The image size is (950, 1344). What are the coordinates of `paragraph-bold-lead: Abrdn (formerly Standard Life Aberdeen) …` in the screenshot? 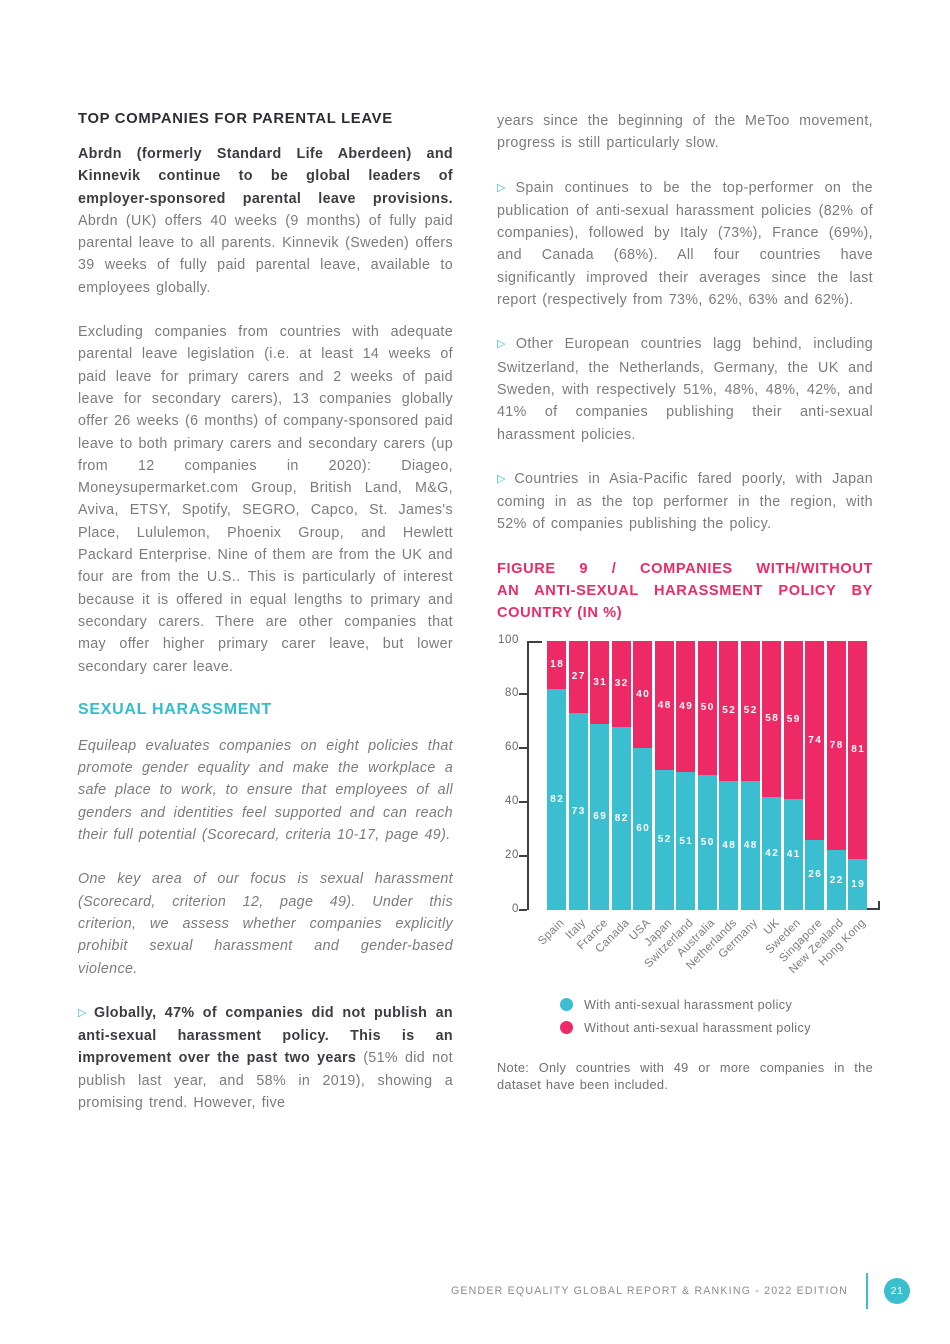 It's located at (265, 176).